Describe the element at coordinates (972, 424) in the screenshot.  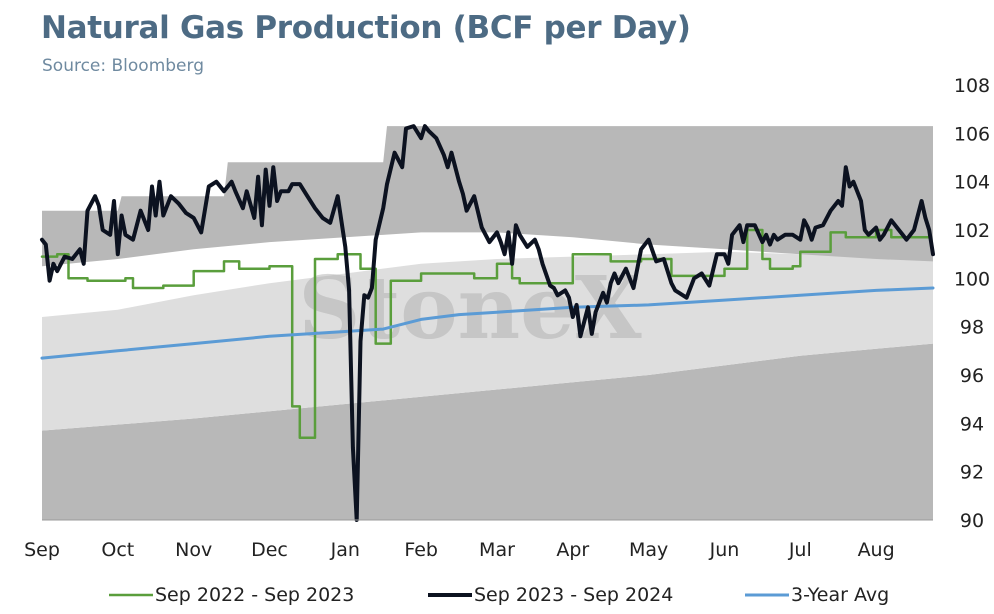
I see `y-tick-label: 94` at that location.